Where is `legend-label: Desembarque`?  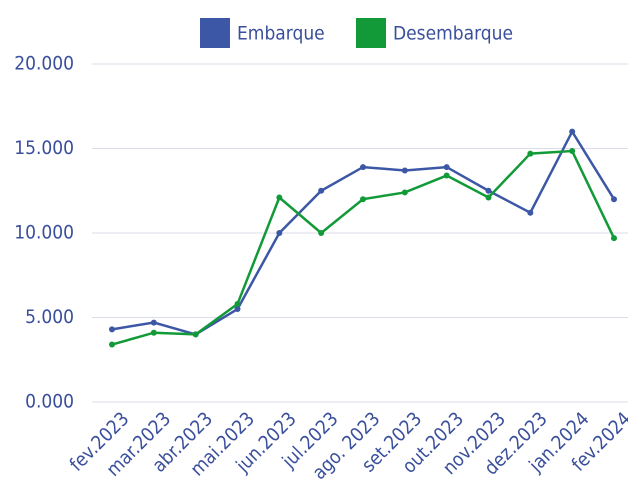
legend-label: Desembarque is located at coordinates (453, 34).